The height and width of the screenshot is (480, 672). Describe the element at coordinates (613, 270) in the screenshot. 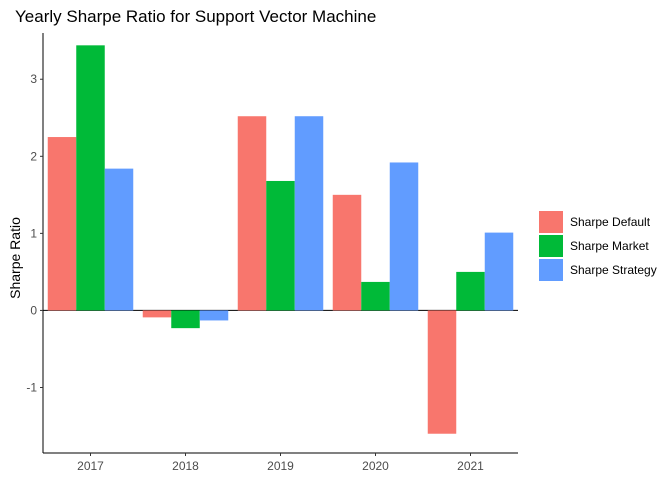

I see `legend-label: Sharpe Strategy` at that location.